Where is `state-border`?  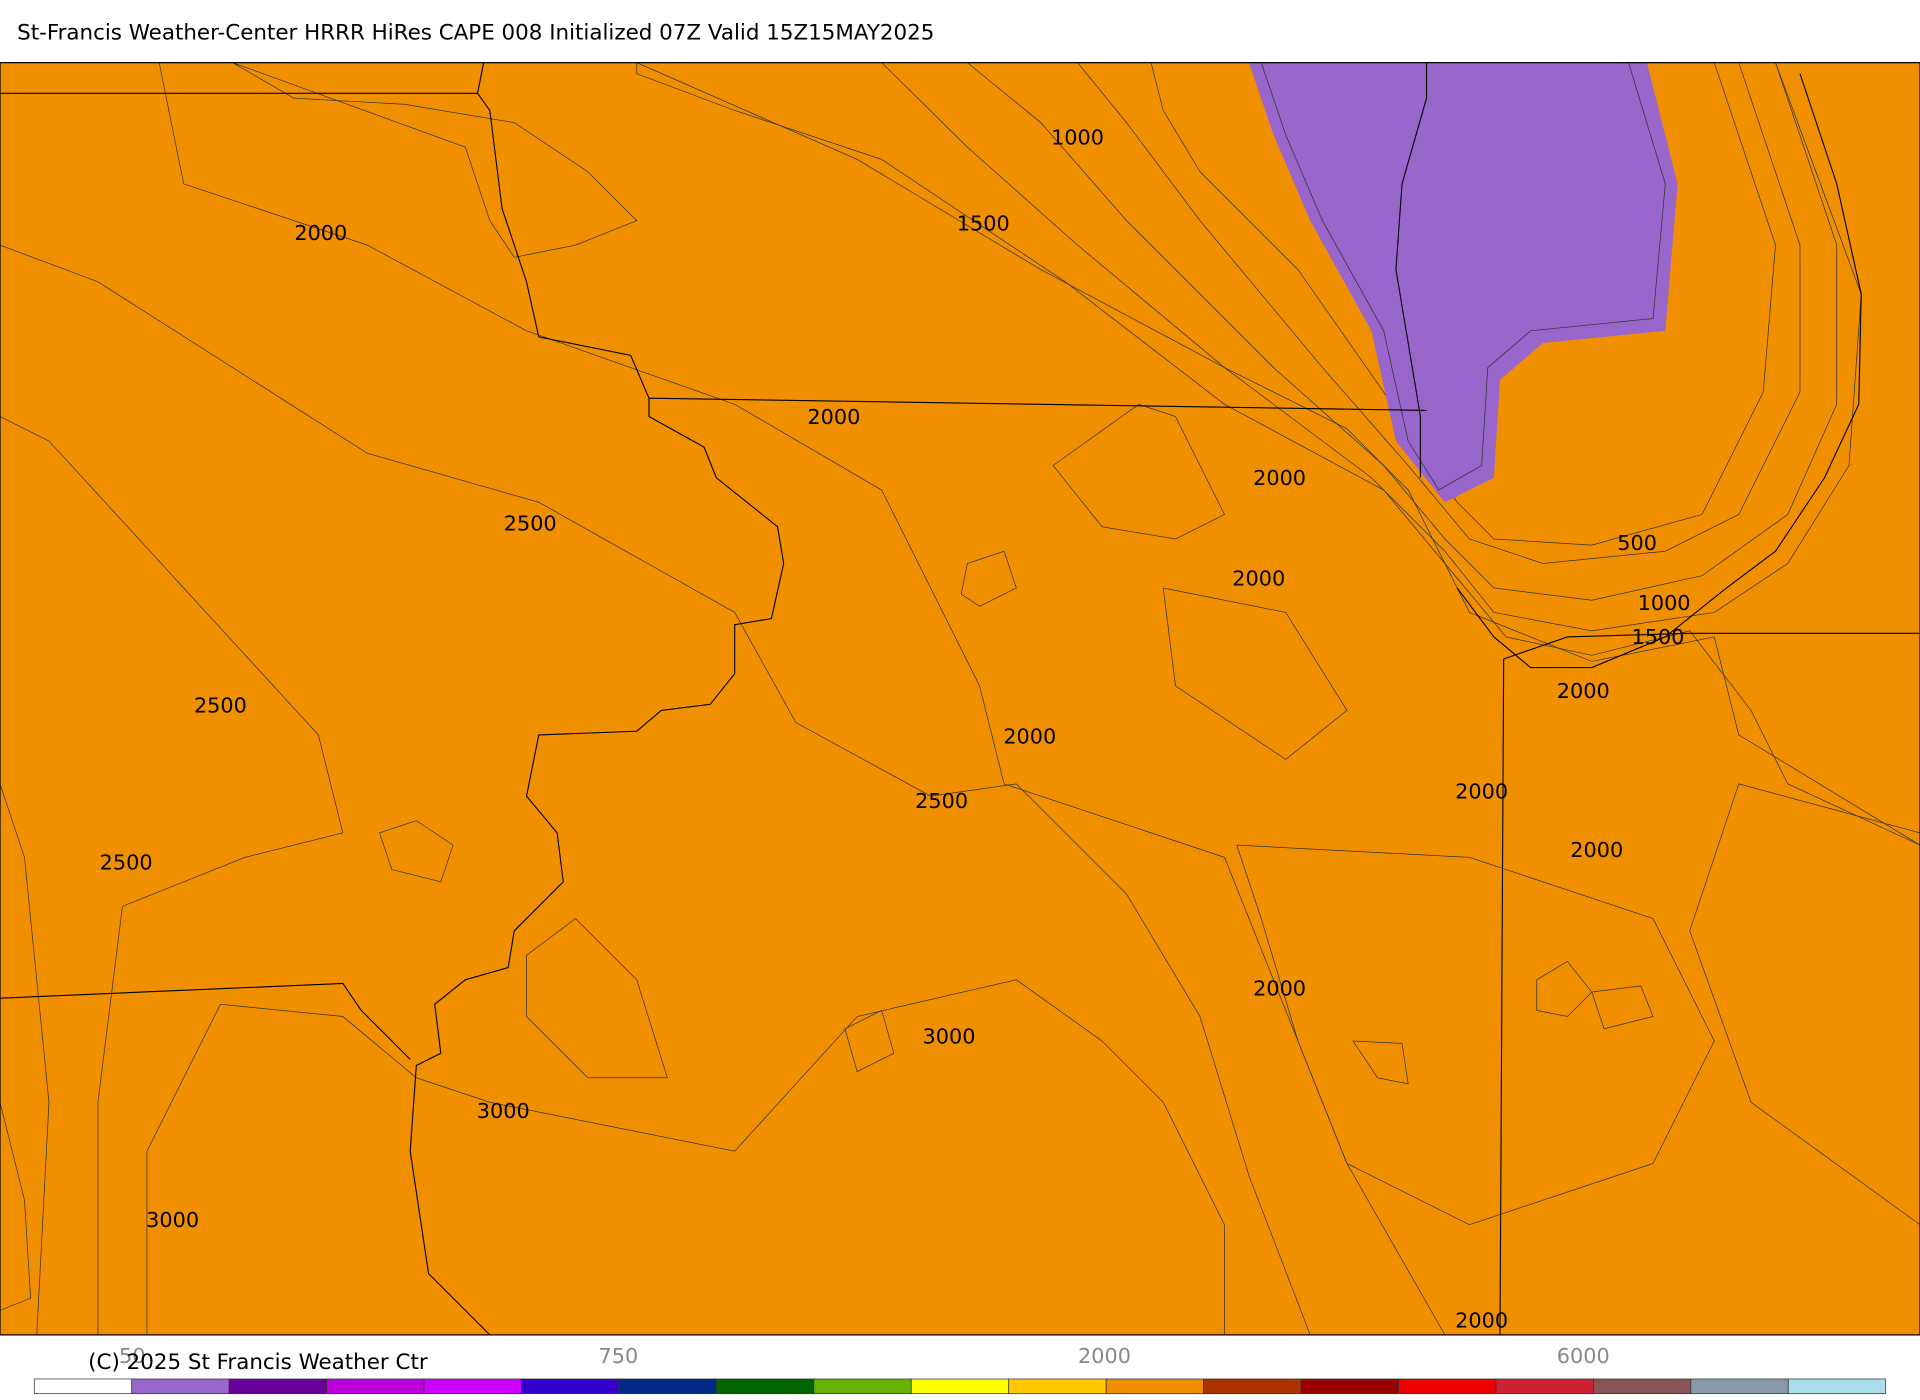
state-border is located at coordinates (1659, 371).